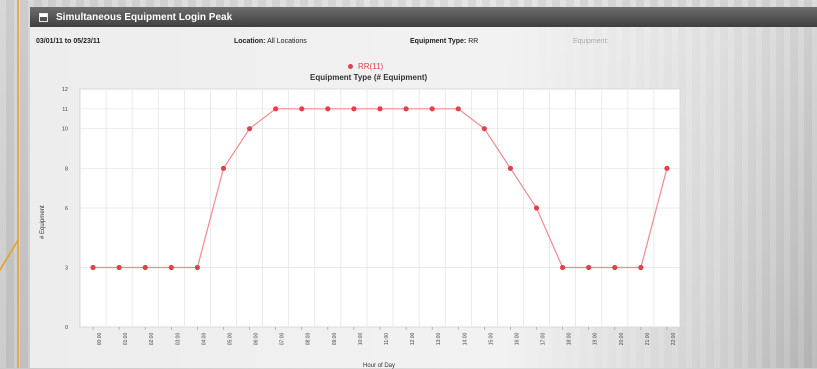 This screenshot has height=369, width=817. What do you see at coordinates (371, 66) in the screenshot?
I see `legend-series-name: RR(11)` at bounding box center [371, 66].